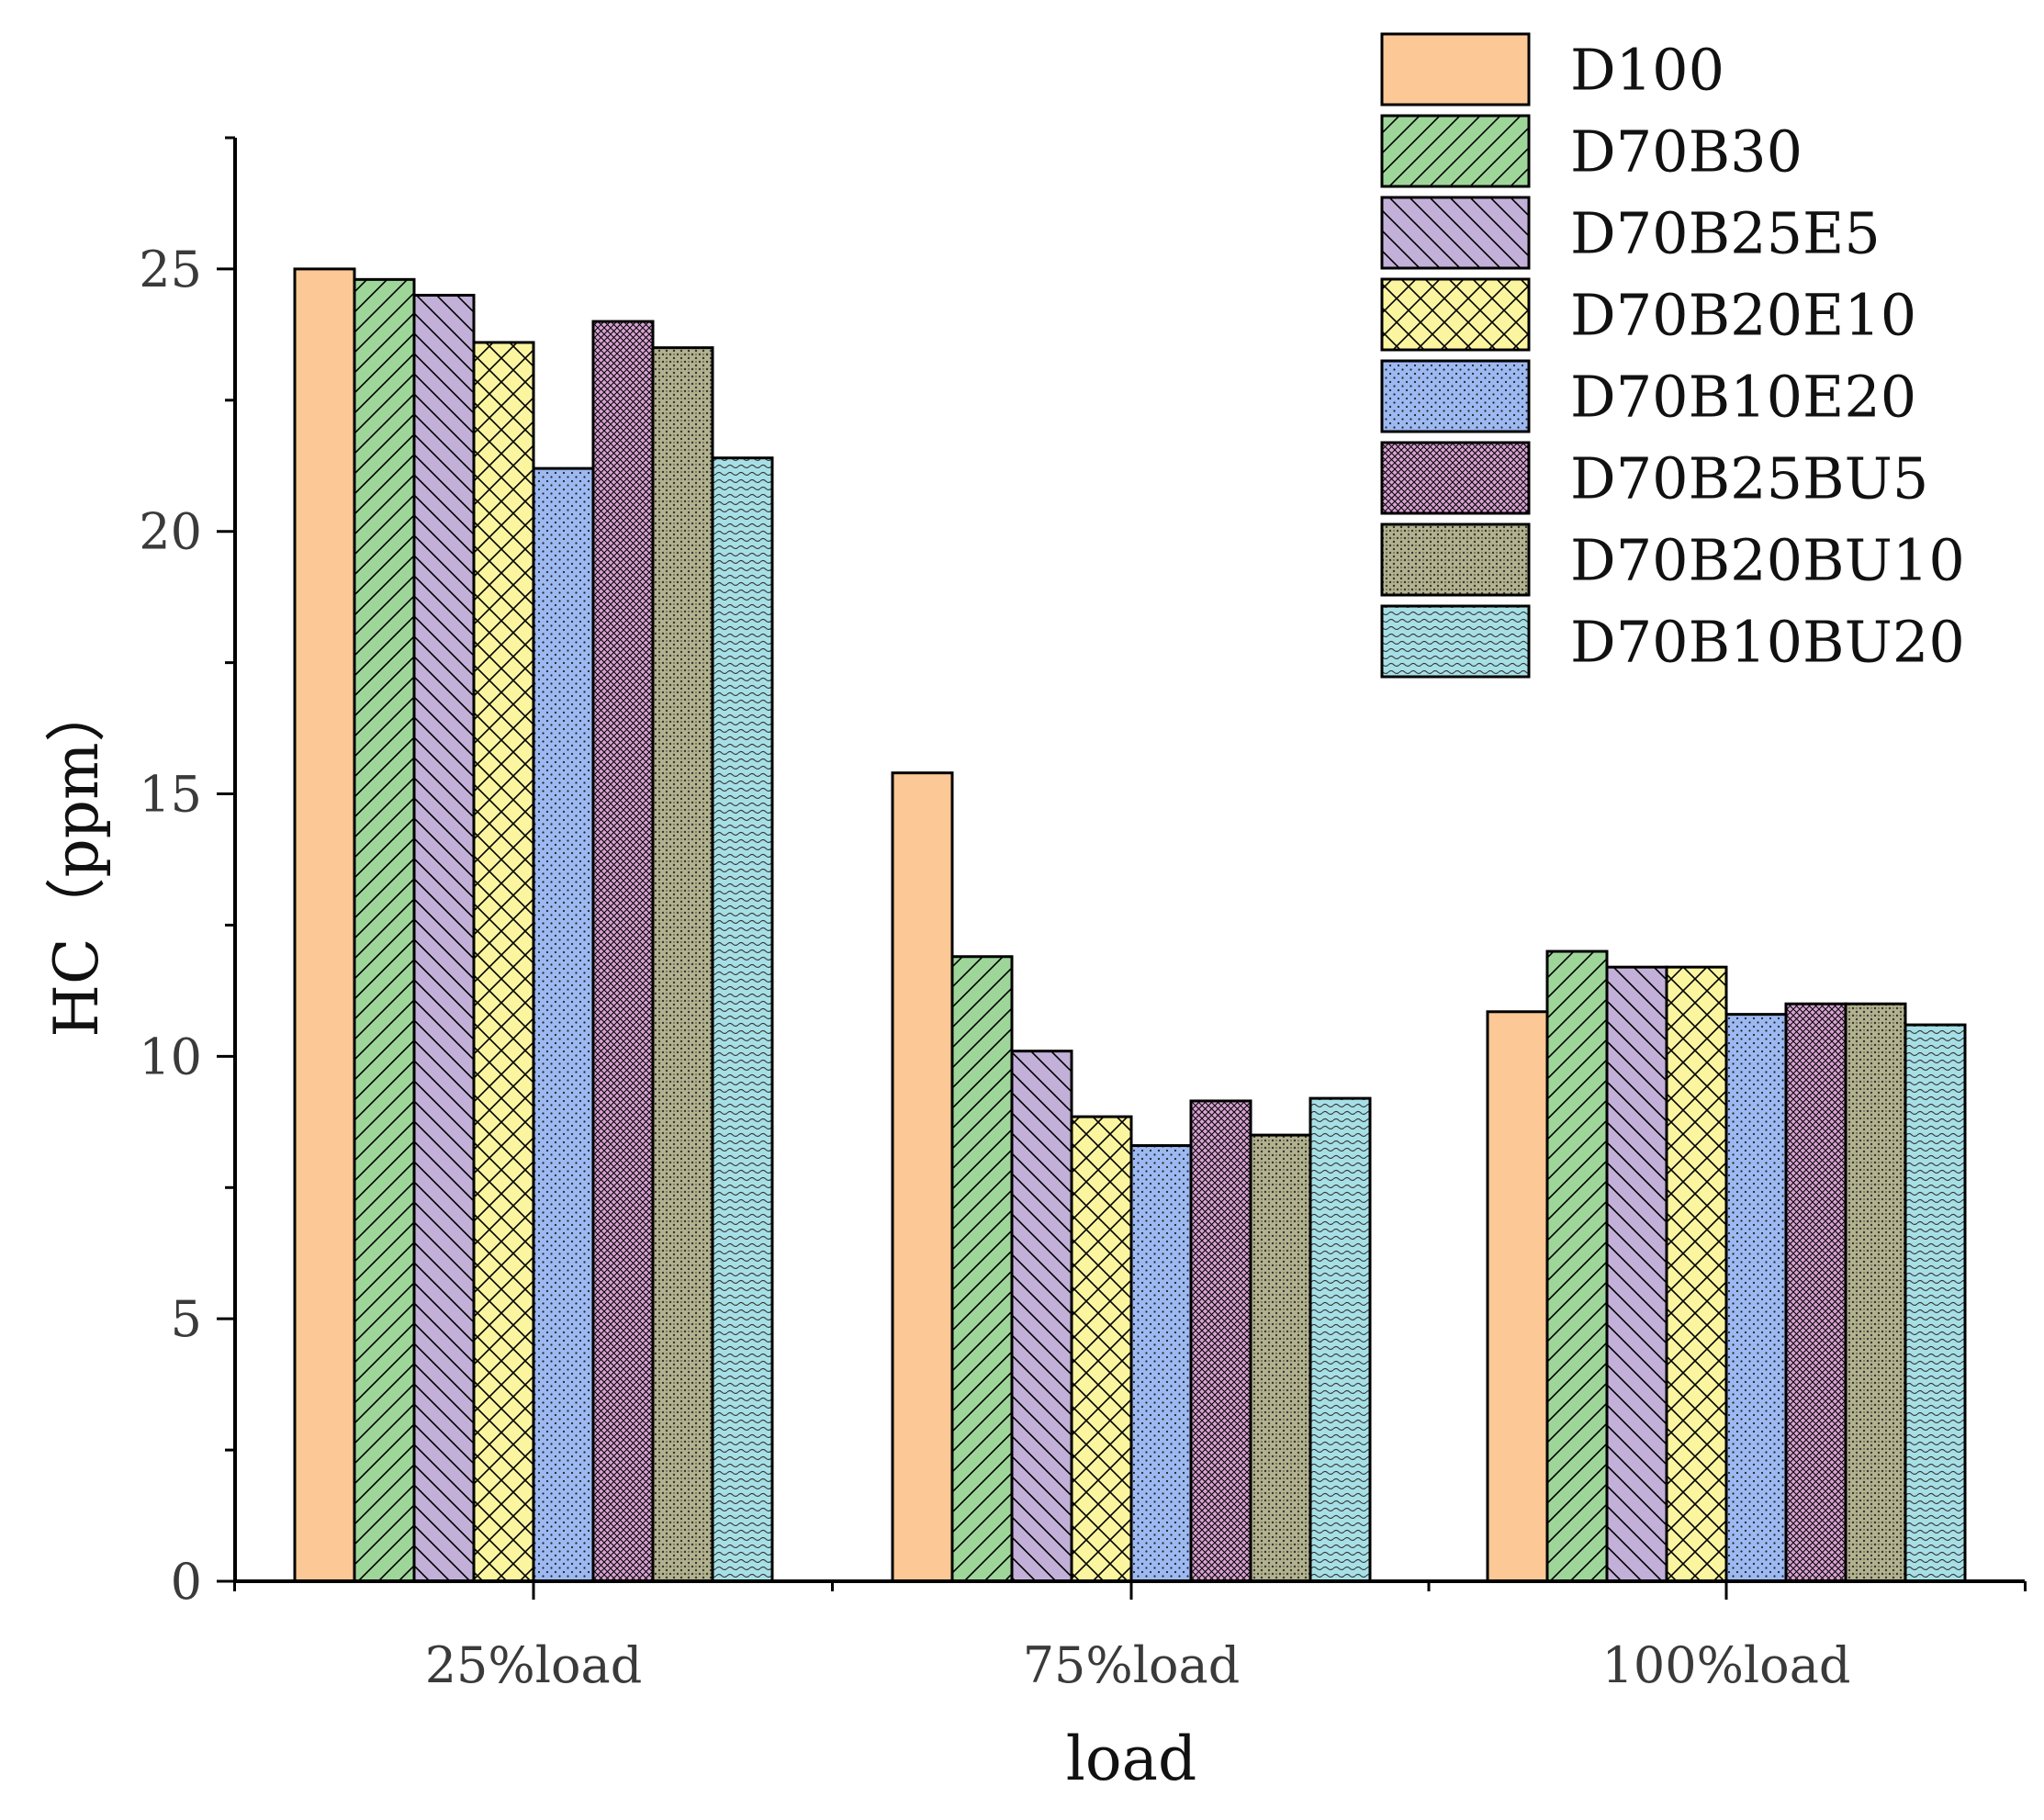  I want to click on bar-D70B20BU10-100%load, so click(1875, 1292).